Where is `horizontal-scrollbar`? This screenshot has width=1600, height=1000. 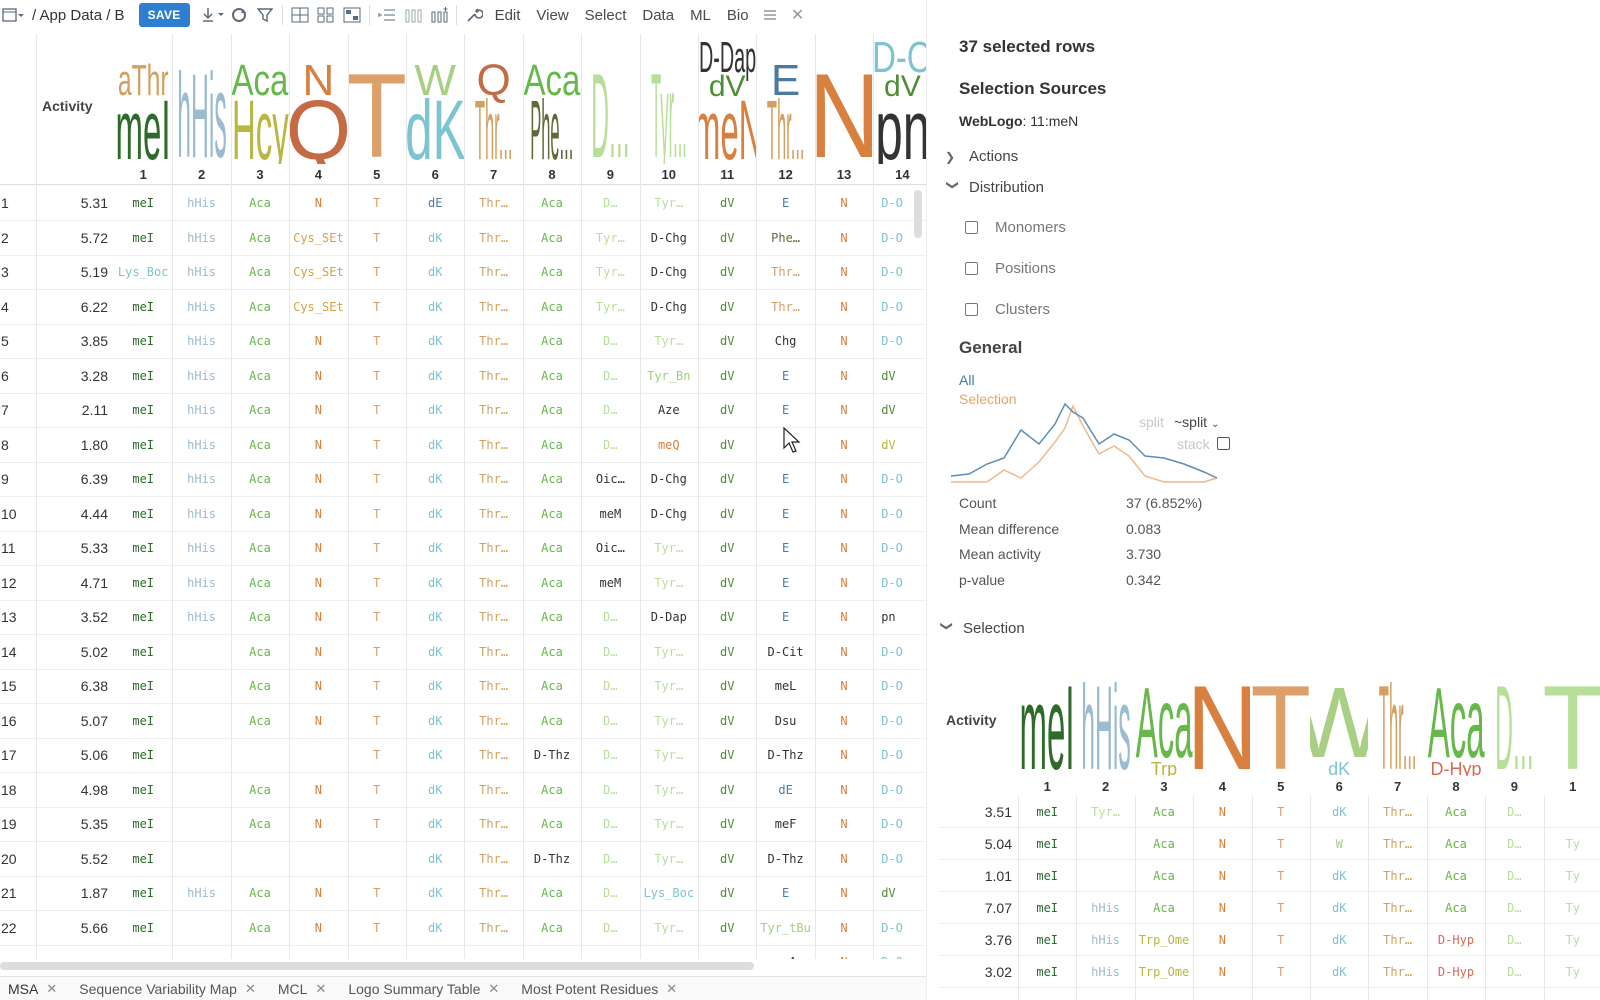 horizontal-scrollbar is located at coordinates (377, 966).